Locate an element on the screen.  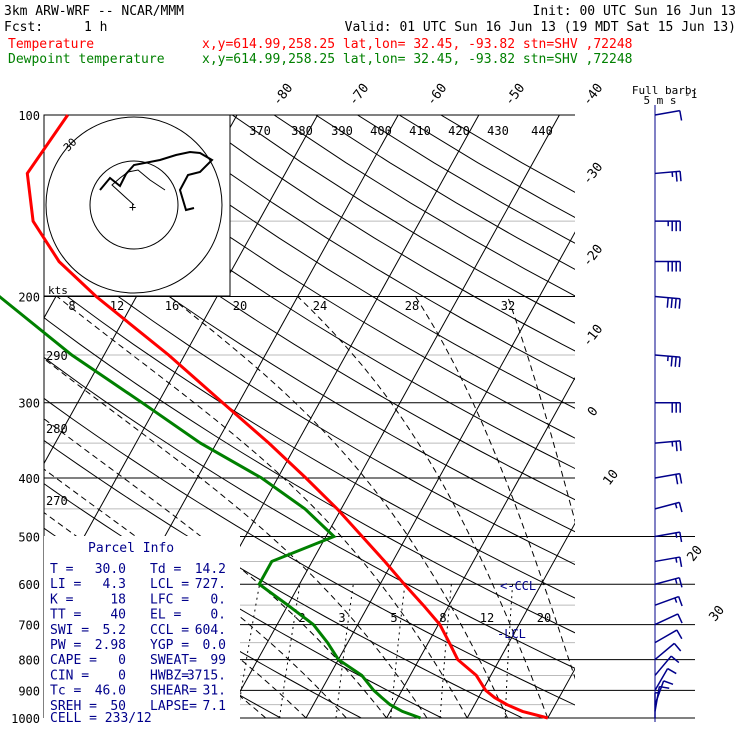
pressure-label-900: 900 is located at coordinates (29, 691).